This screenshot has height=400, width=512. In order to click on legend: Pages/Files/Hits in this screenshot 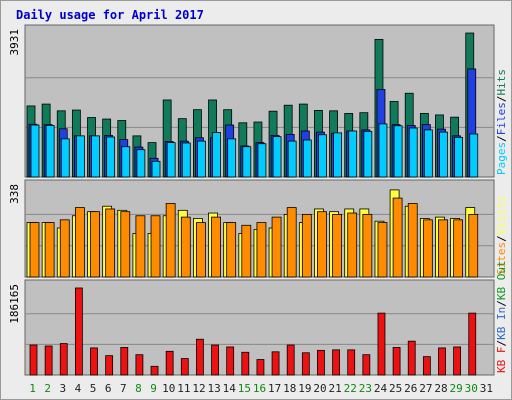, I will do `click(501, 122)`.